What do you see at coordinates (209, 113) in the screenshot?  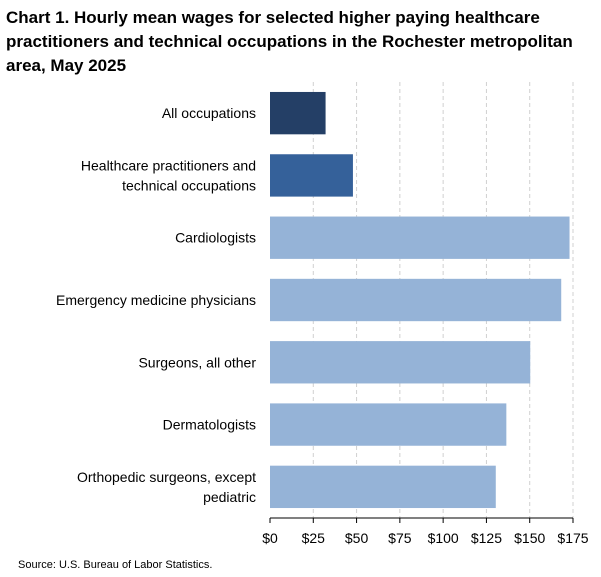 I see `category-label: All occupations` at bounding box center [209, 113].